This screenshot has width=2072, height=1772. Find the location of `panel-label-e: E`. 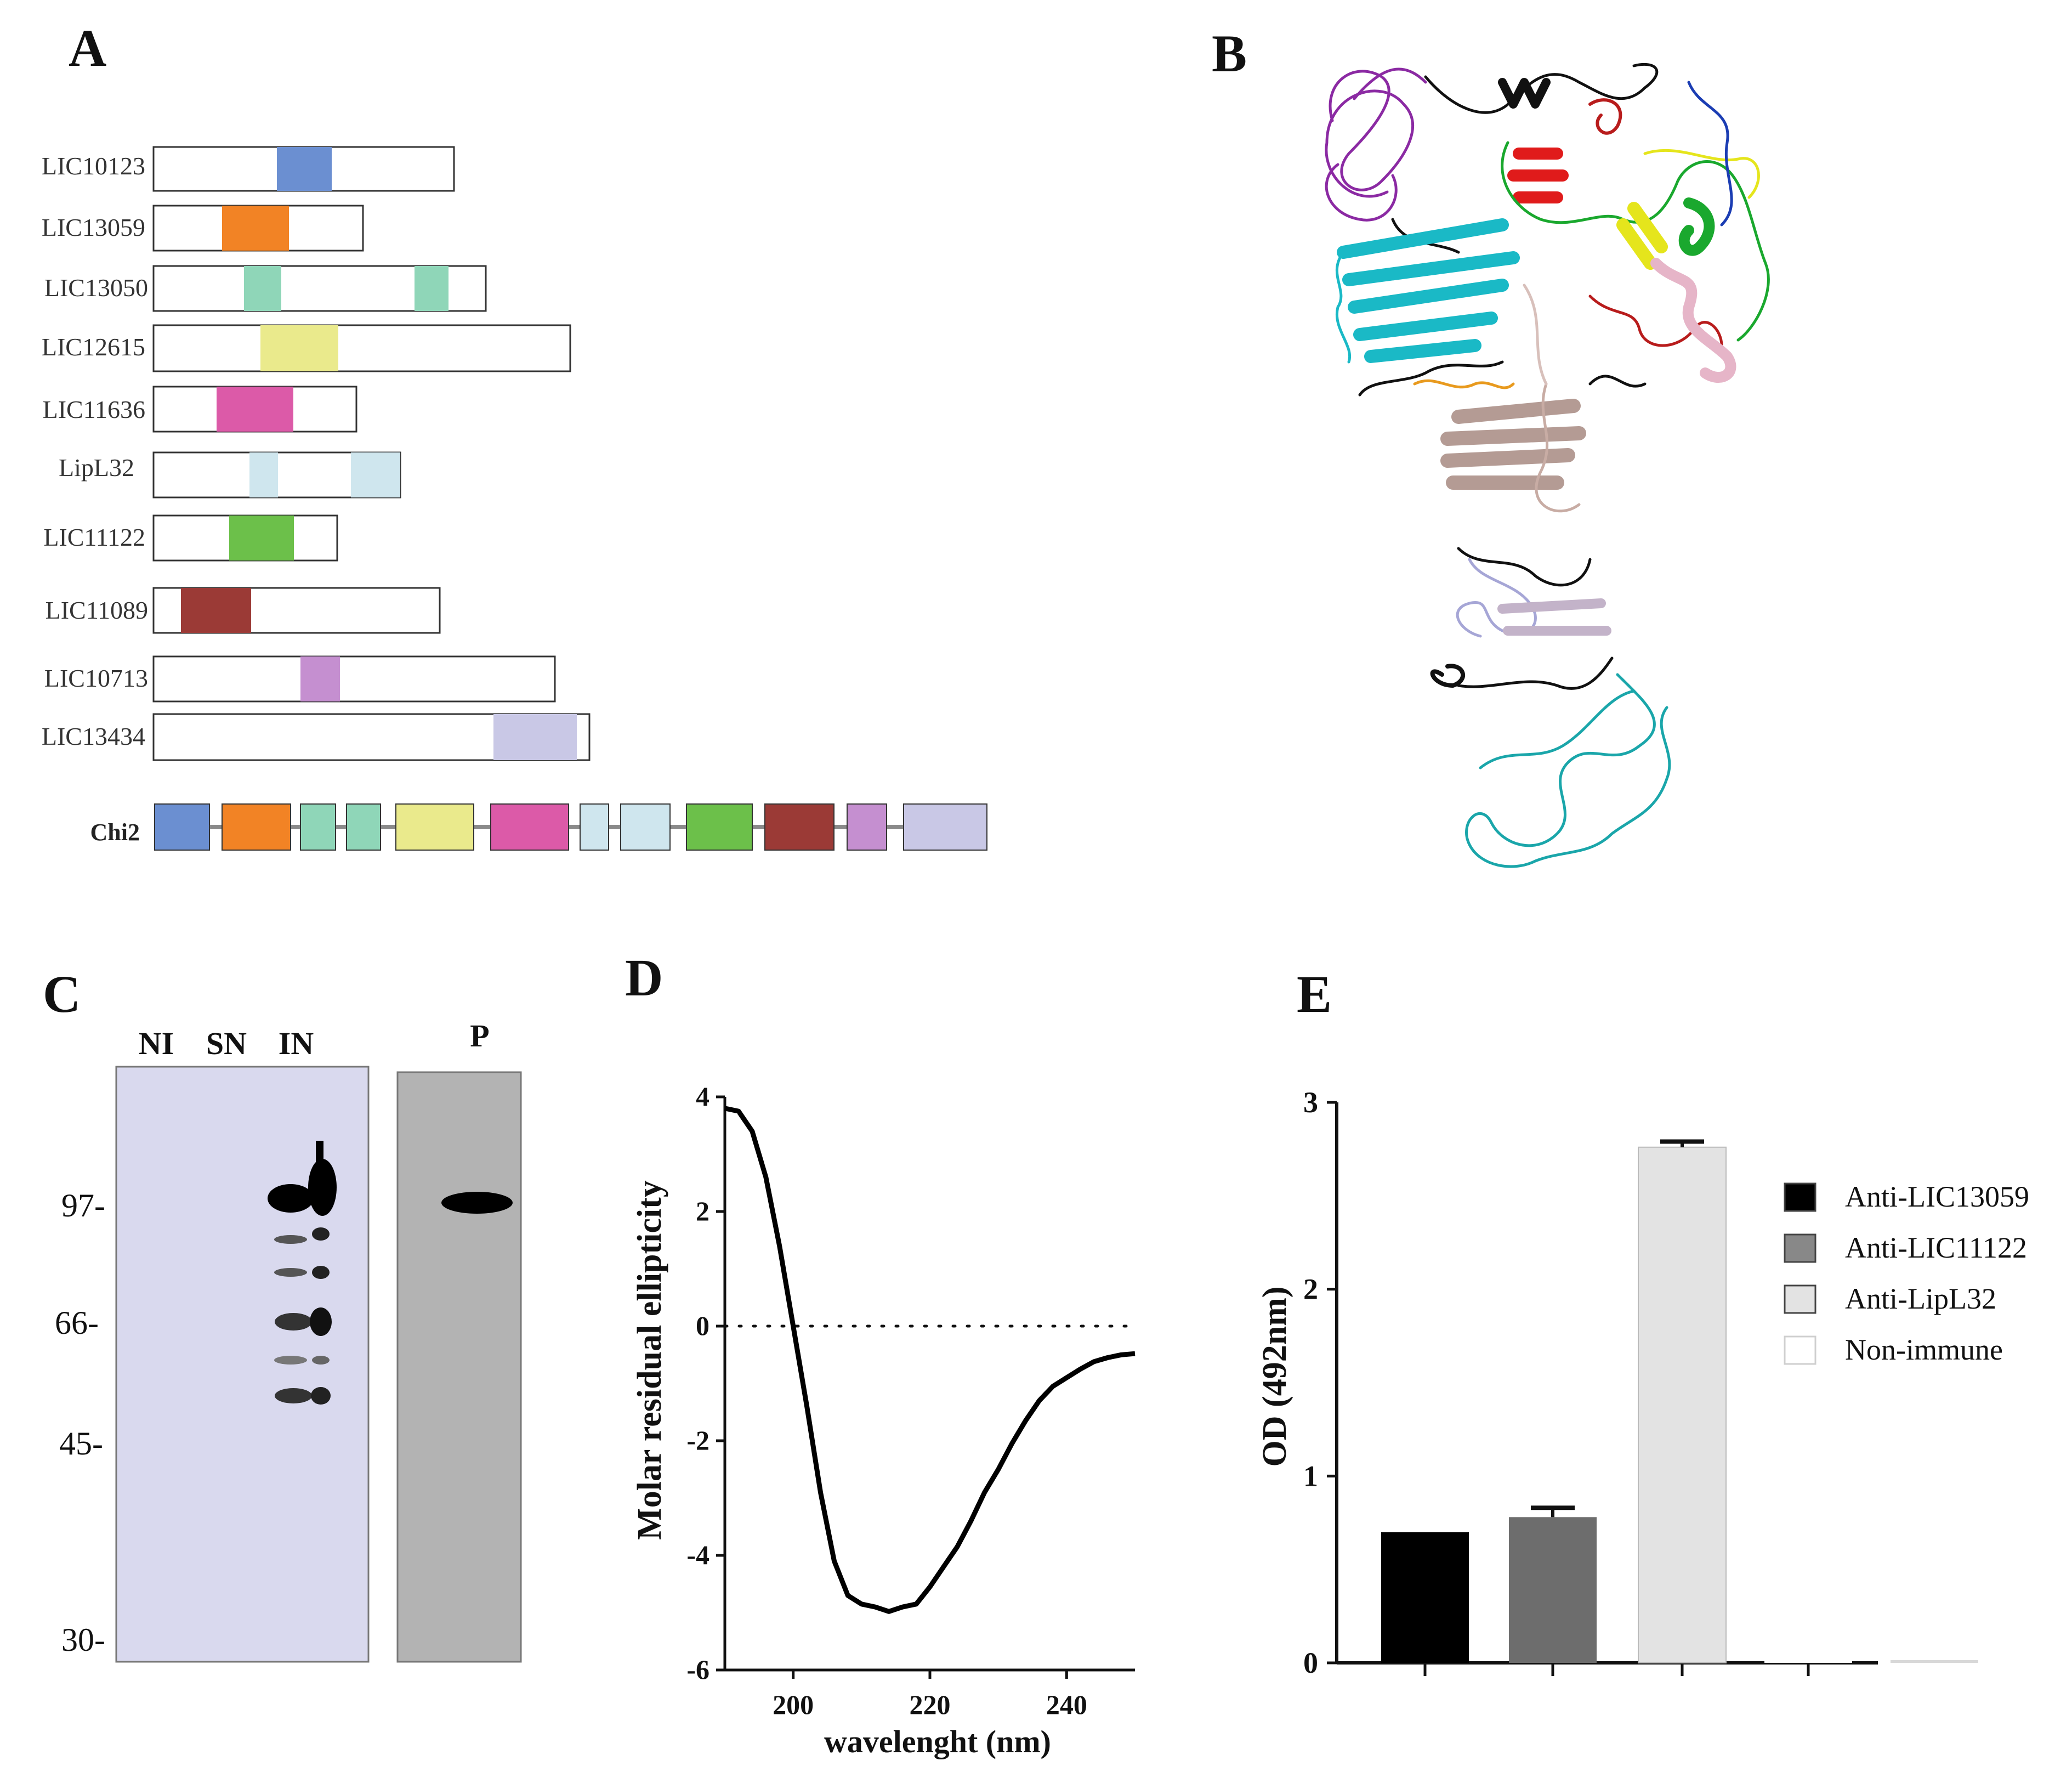

panel-label-e: E is located at coordinates (1314, 994).